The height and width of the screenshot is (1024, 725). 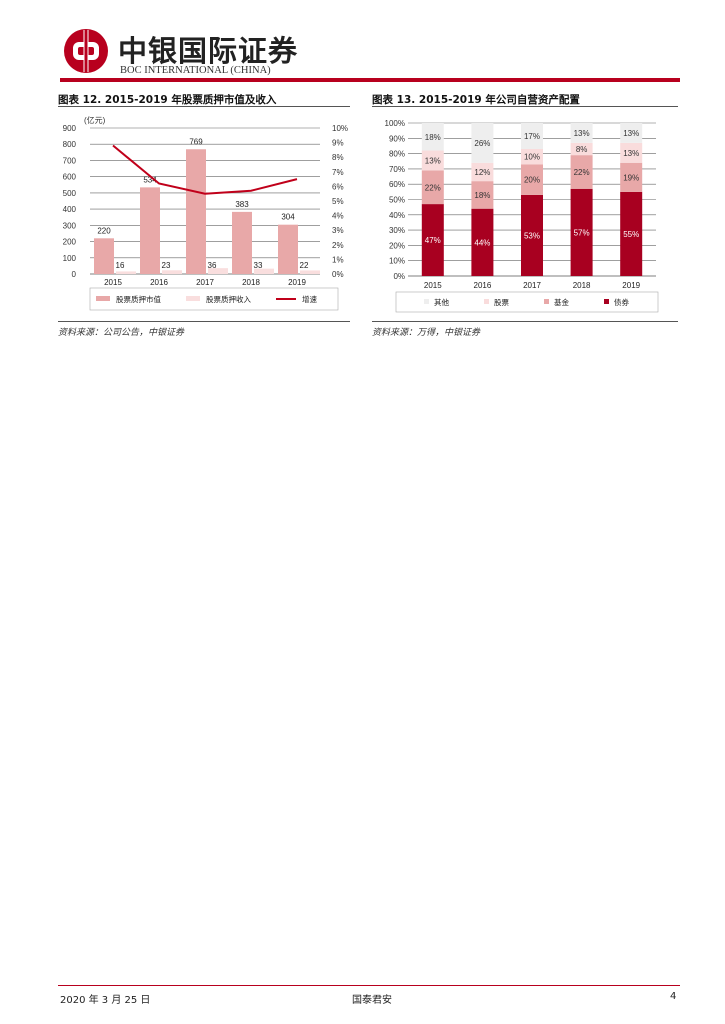 What do you see at coordinates (70, 258) in the screenshot?
I see `y-tick-label: 100` at bounding box center [70, 258].